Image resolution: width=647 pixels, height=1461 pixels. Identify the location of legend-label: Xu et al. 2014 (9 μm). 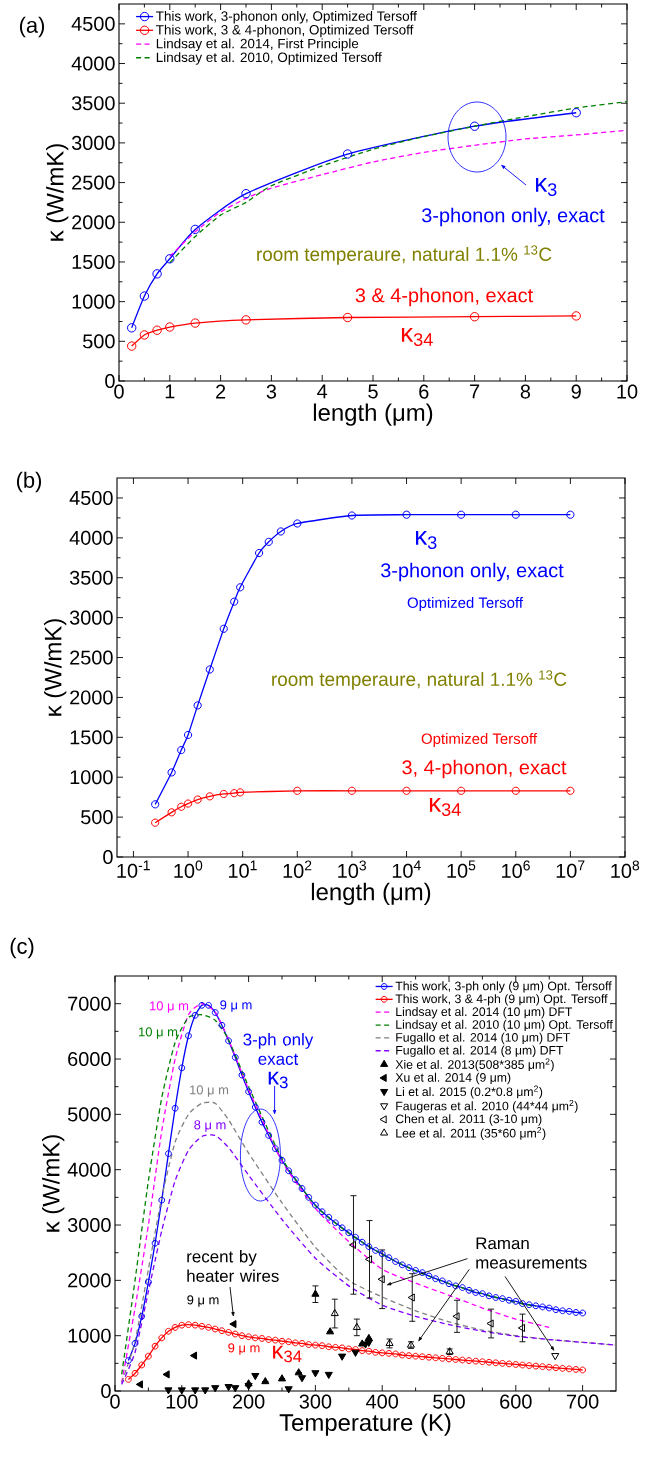
(453, 1078).